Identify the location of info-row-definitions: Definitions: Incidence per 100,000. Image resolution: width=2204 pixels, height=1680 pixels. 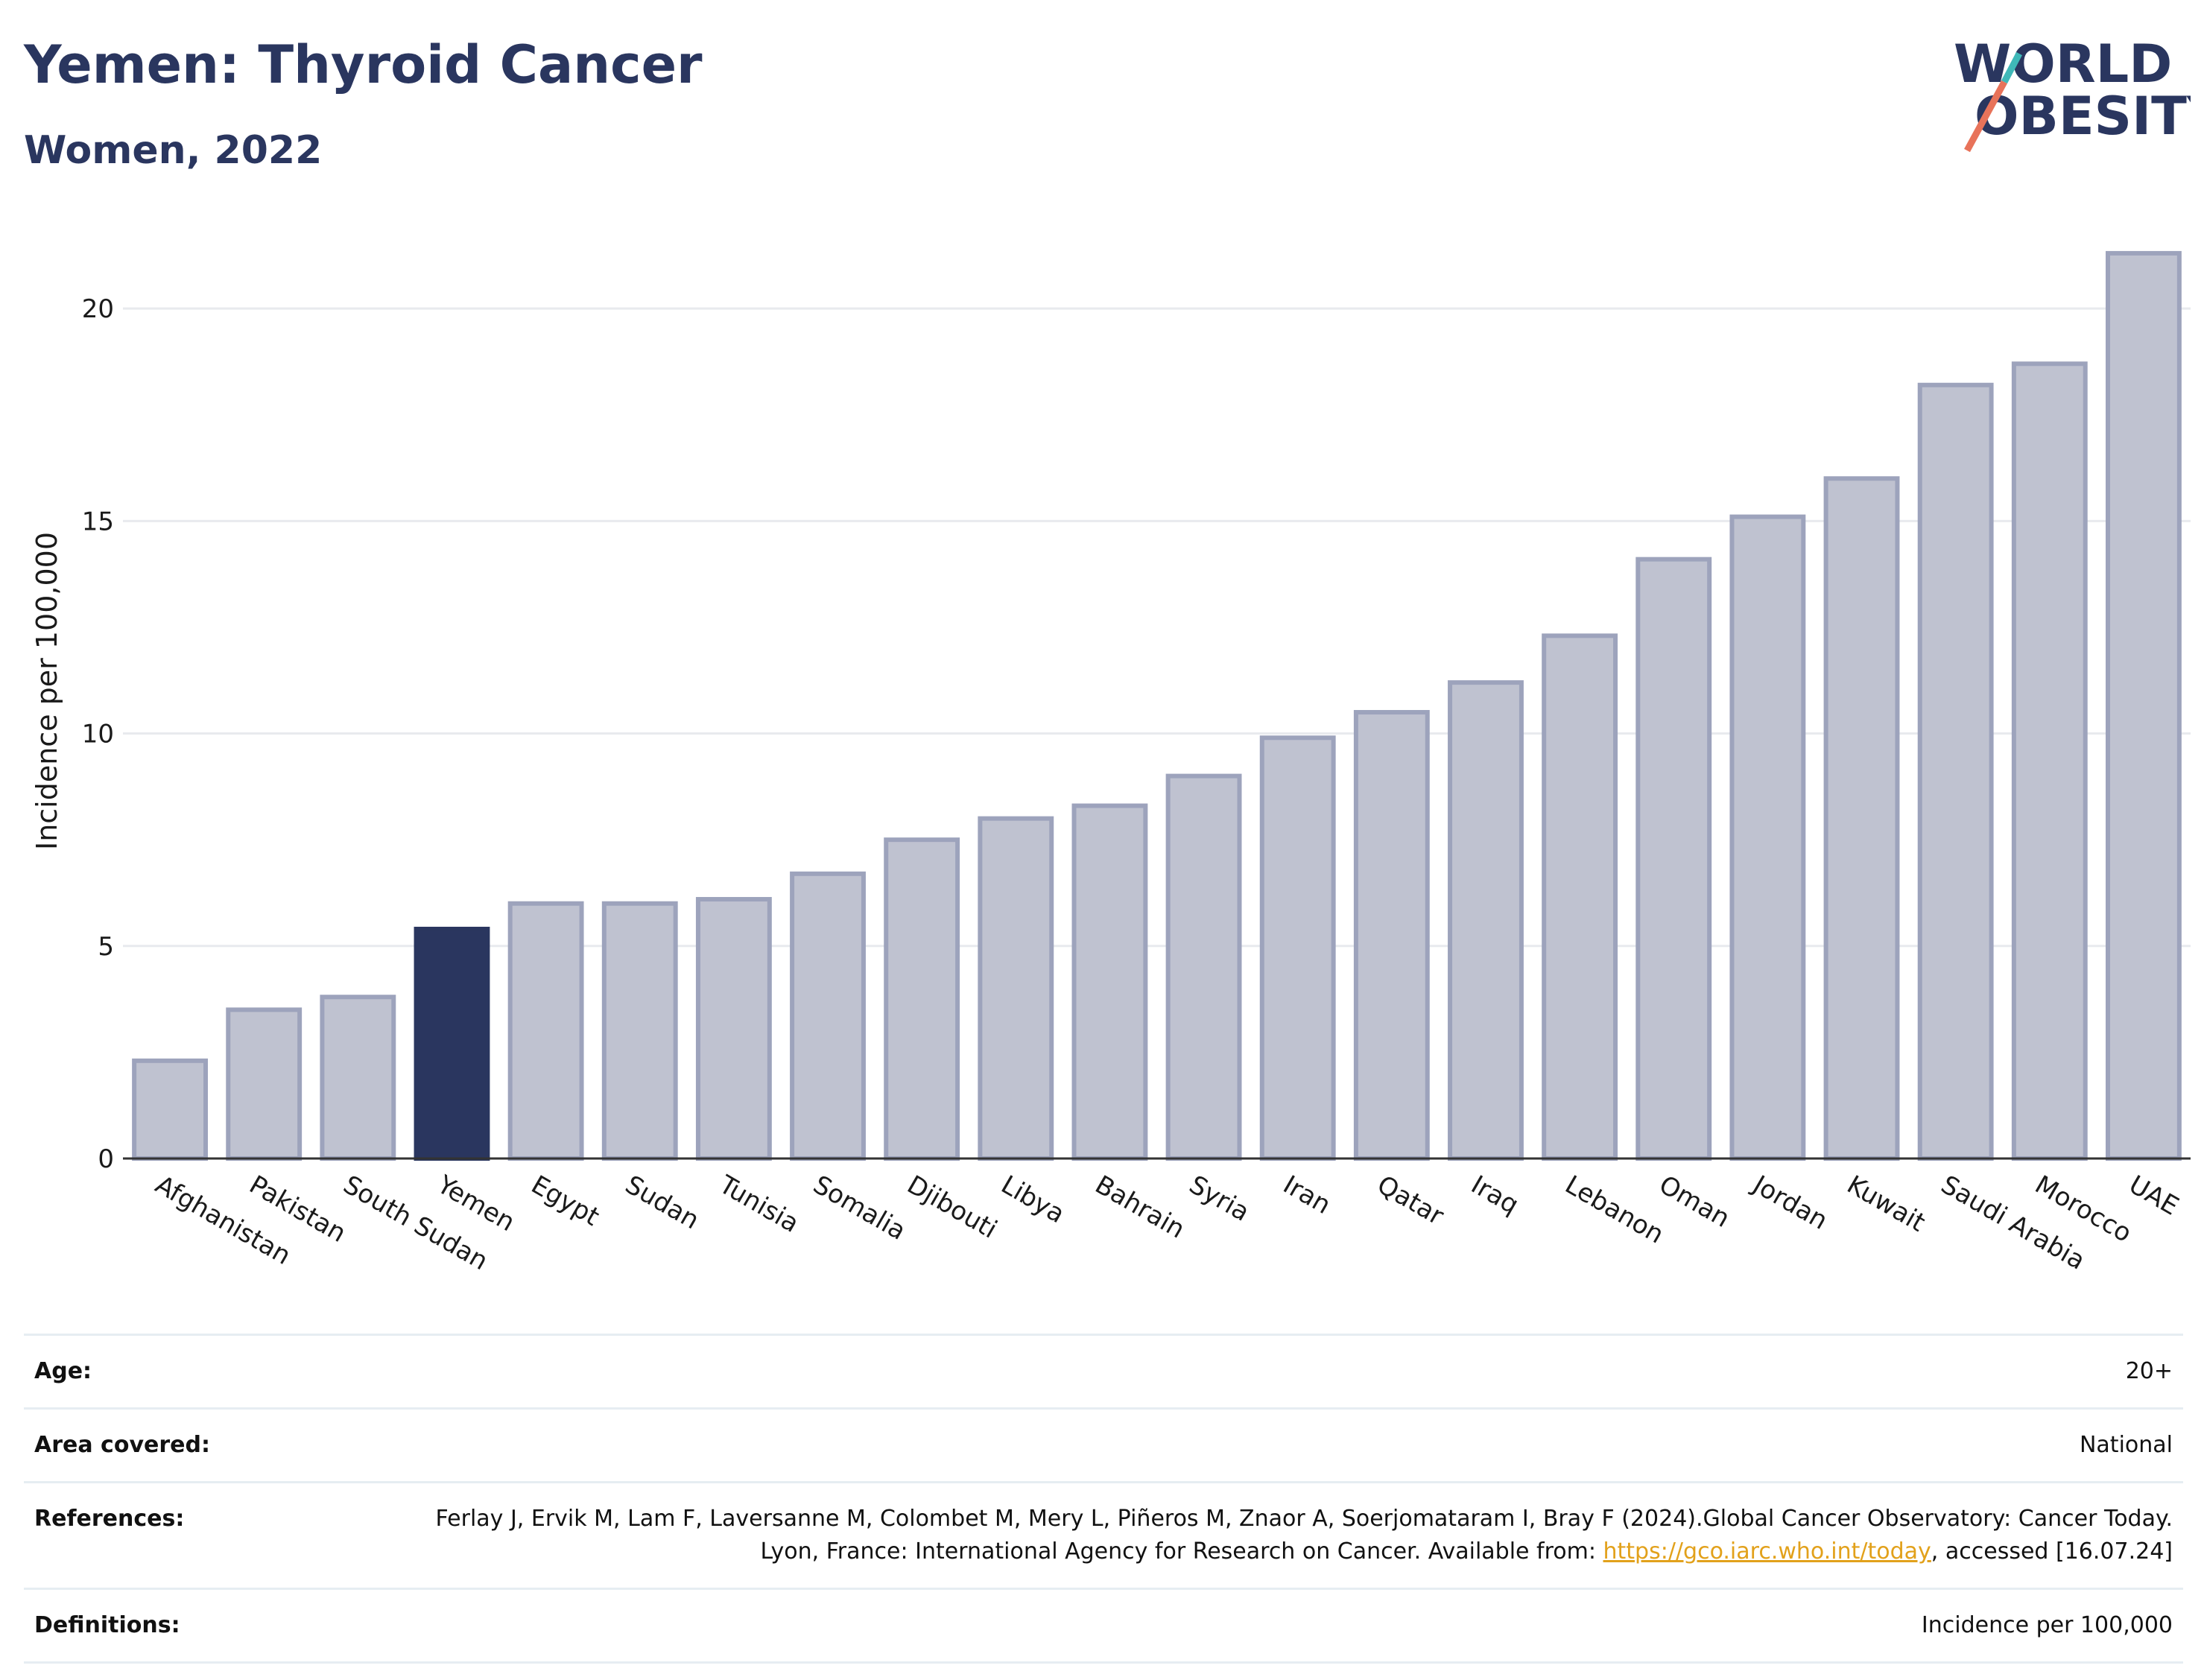
(1103, 1625).